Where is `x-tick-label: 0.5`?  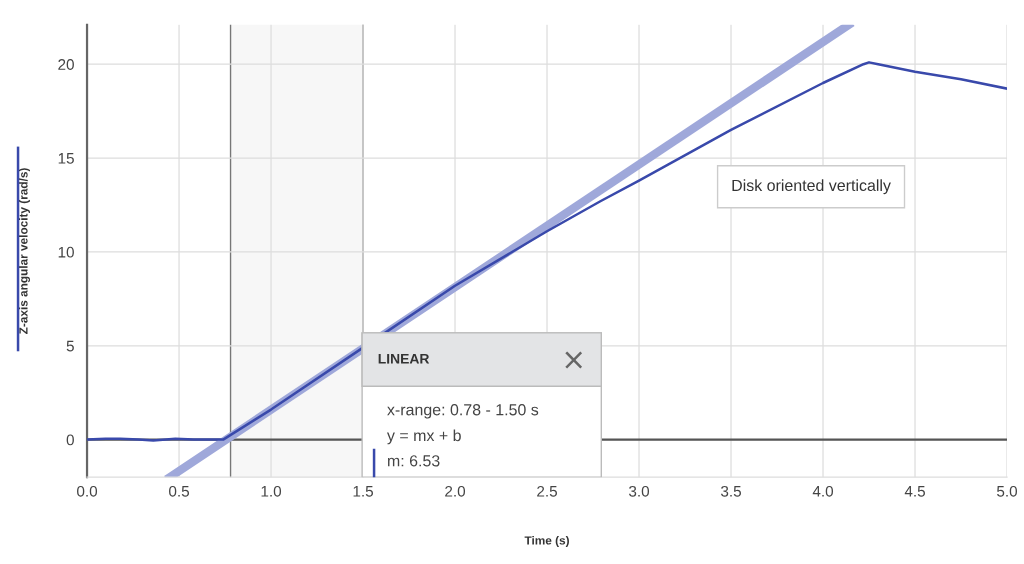
x-tick-label: 0.5 is located at coordinates (179, 491).